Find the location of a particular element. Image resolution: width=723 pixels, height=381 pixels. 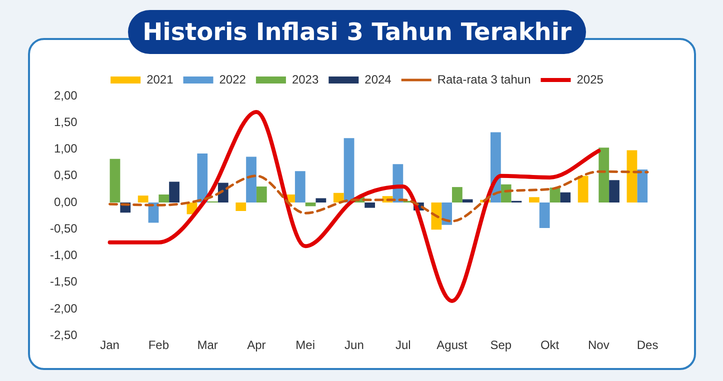

legend-label: 2025 is located at coordinates (590, 79).